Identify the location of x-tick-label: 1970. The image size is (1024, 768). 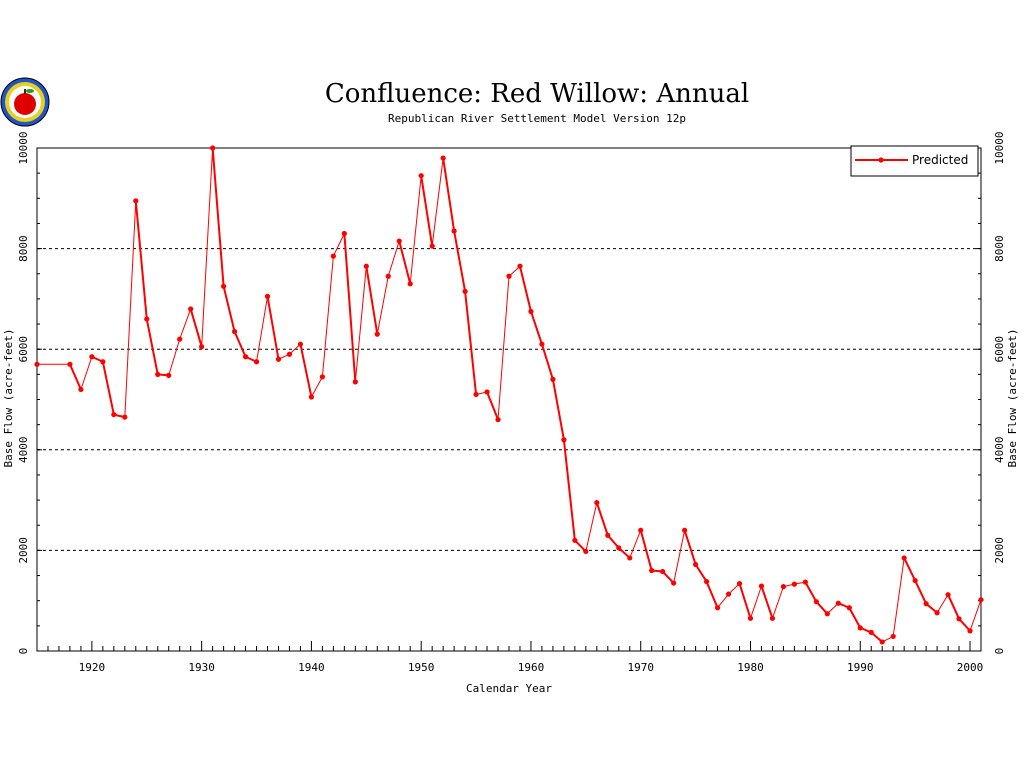
(640, 667).